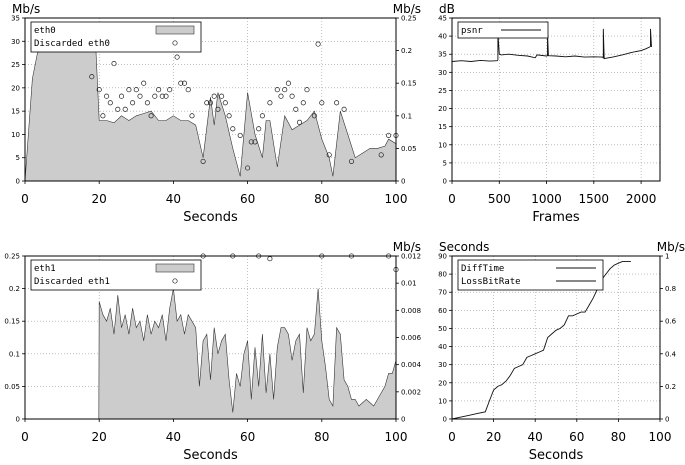  Describe the element at coordinates (15, 65) in the screenshot. I see `y-tick-label-left: 25` at that location.